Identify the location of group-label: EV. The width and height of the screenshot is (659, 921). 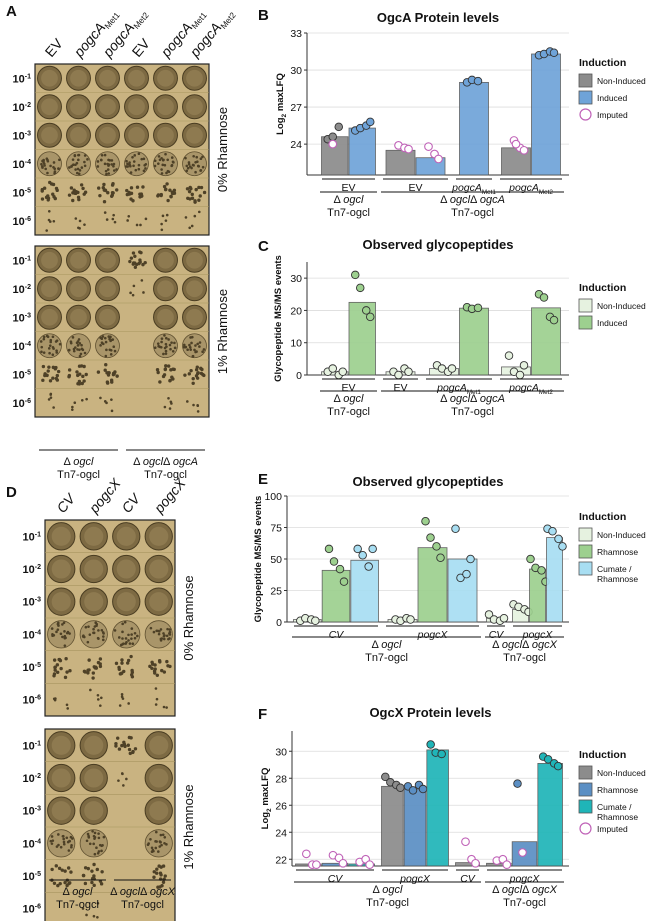
(415, 188).